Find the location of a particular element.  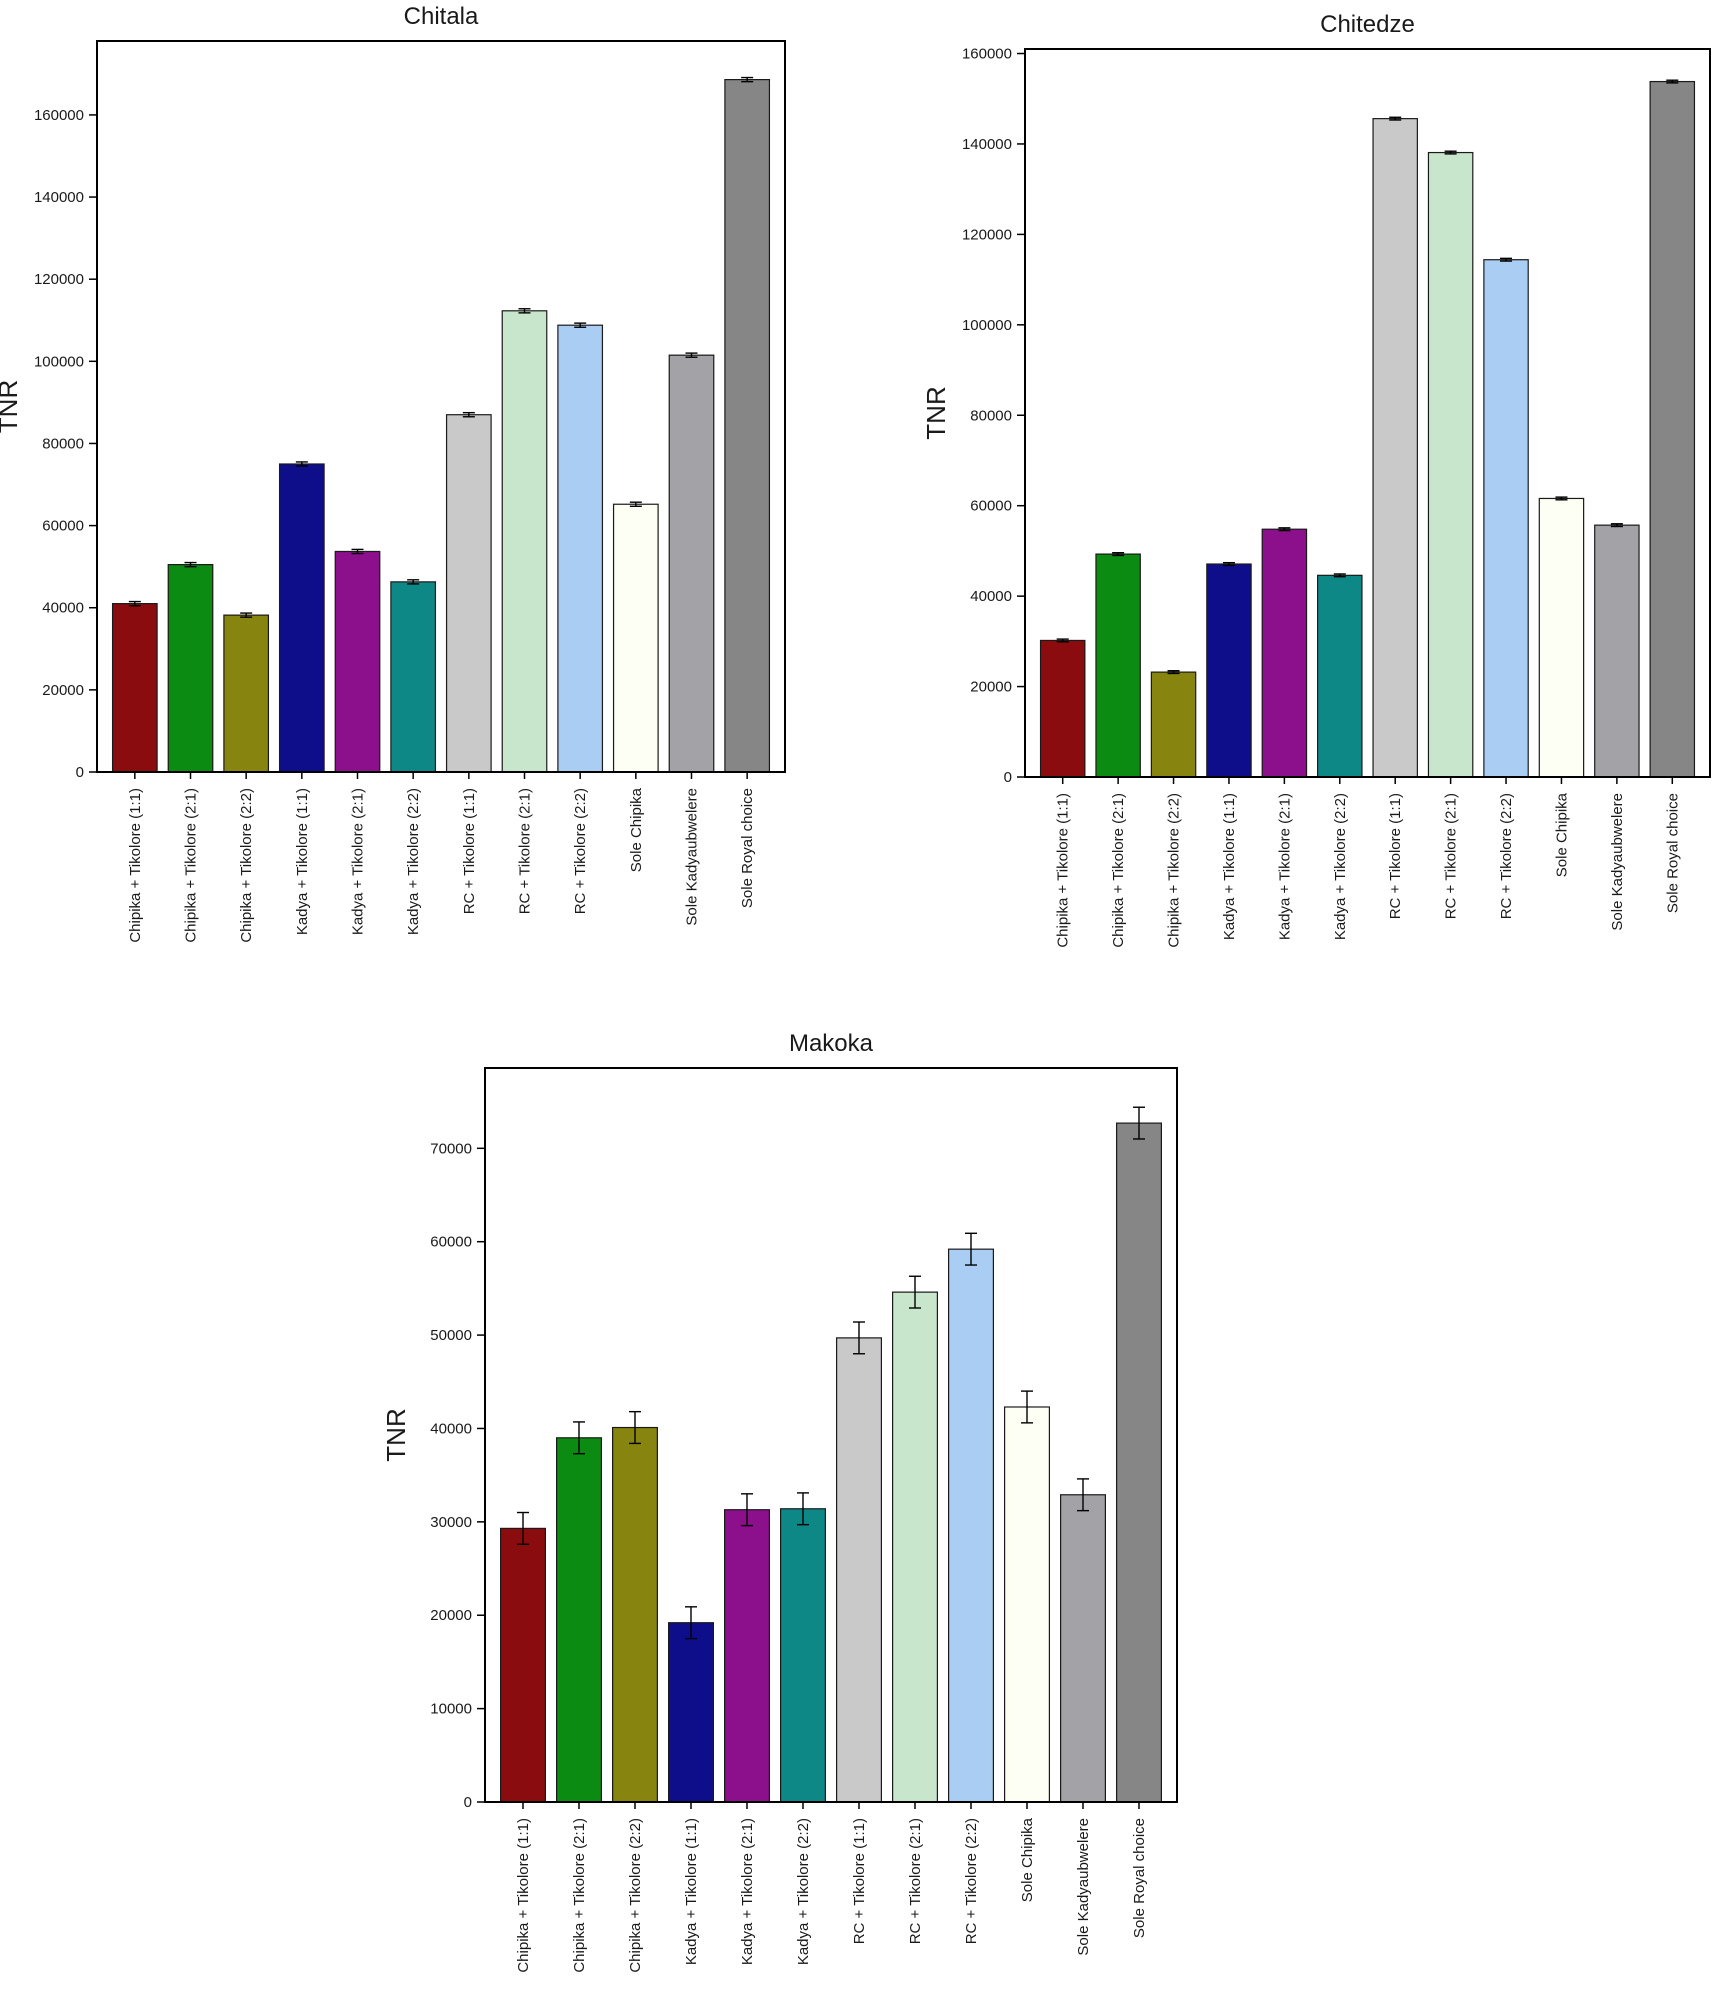

chart-title: Makoka is located at coordinates (831, 1043).